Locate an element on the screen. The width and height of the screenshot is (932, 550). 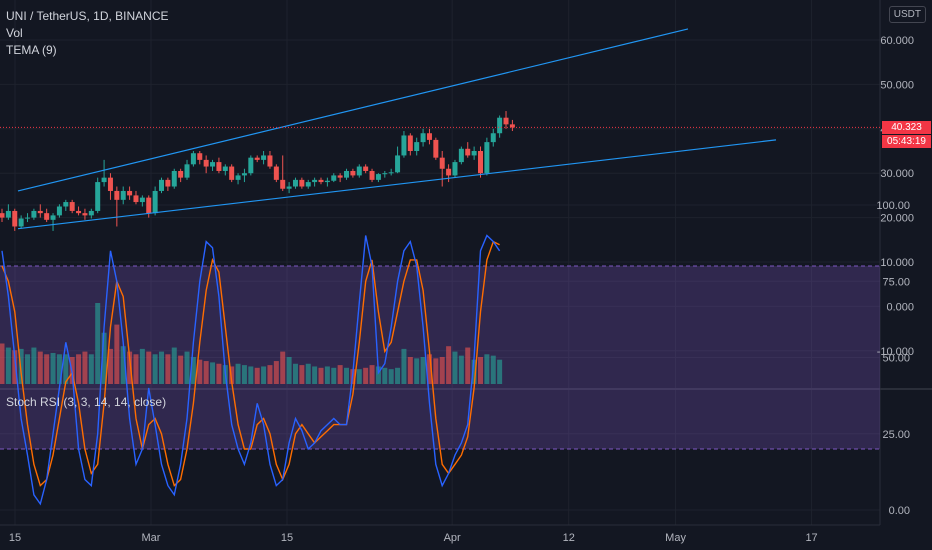
stoch-rsi-label: Stoch RSI (3, 3, 14, 14, close) is located at coordinates (86, 402).